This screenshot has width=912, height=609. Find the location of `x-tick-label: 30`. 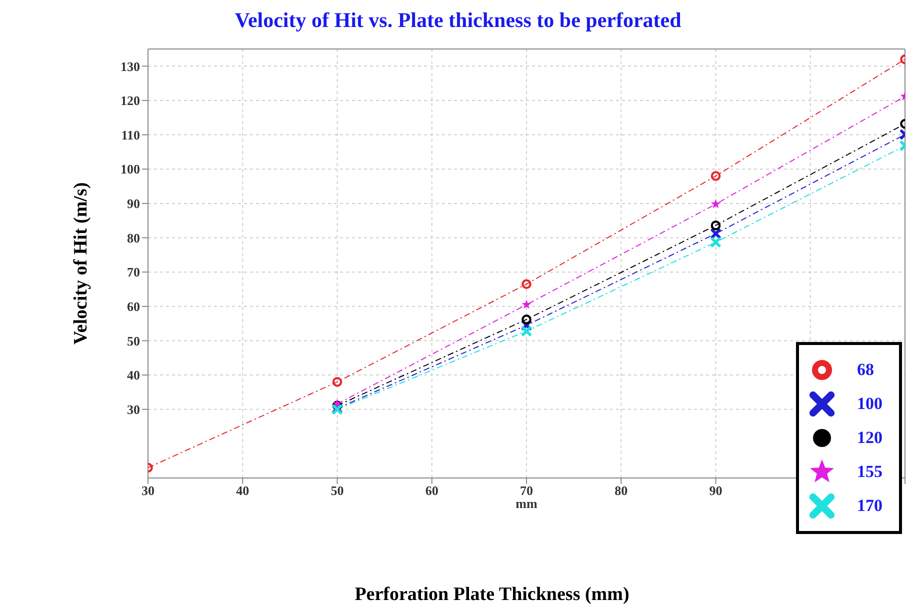

x-tick-label: 30 is located at coordinates (148, 490).